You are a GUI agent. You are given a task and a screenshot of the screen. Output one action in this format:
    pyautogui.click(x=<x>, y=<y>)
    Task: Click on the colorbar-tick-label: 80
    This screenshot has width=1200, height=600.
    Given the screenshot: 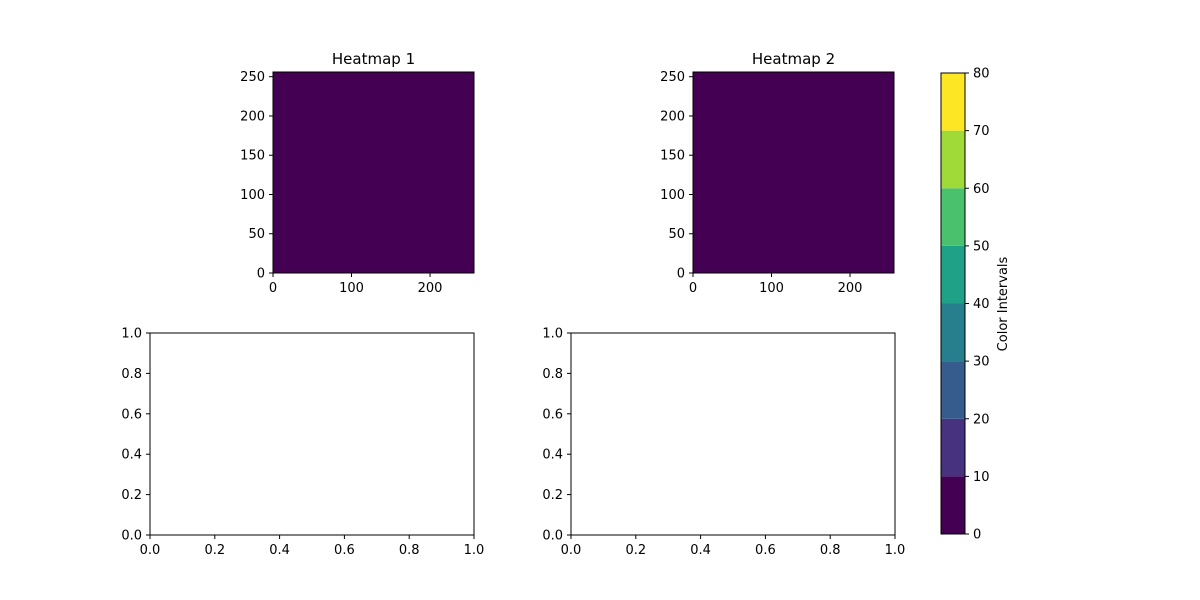 What is the action you would take?
    pyautogui.click(x=981, y=74)
    